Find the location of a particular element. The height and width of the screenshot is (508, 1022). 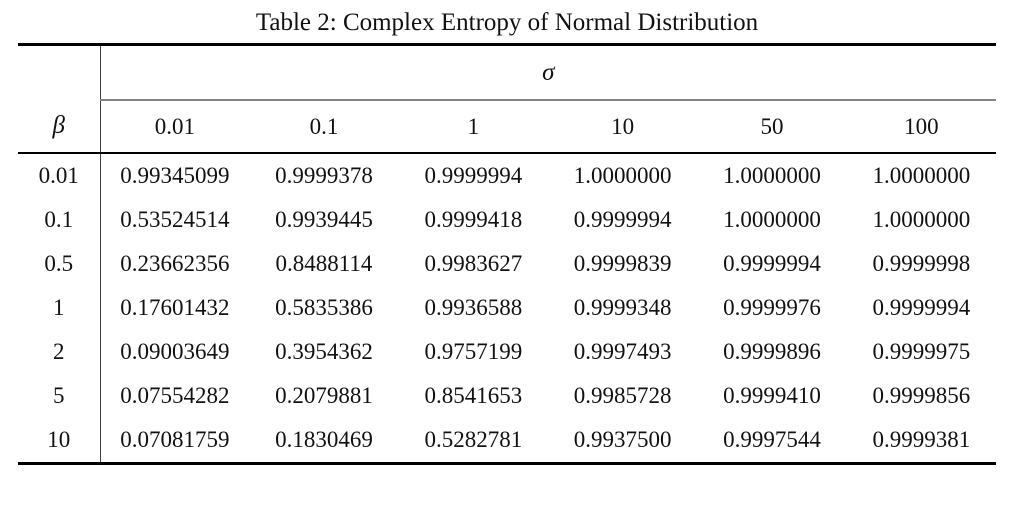

data-cell-2-4: 0.9999994 is located at coordinates (772, 263).